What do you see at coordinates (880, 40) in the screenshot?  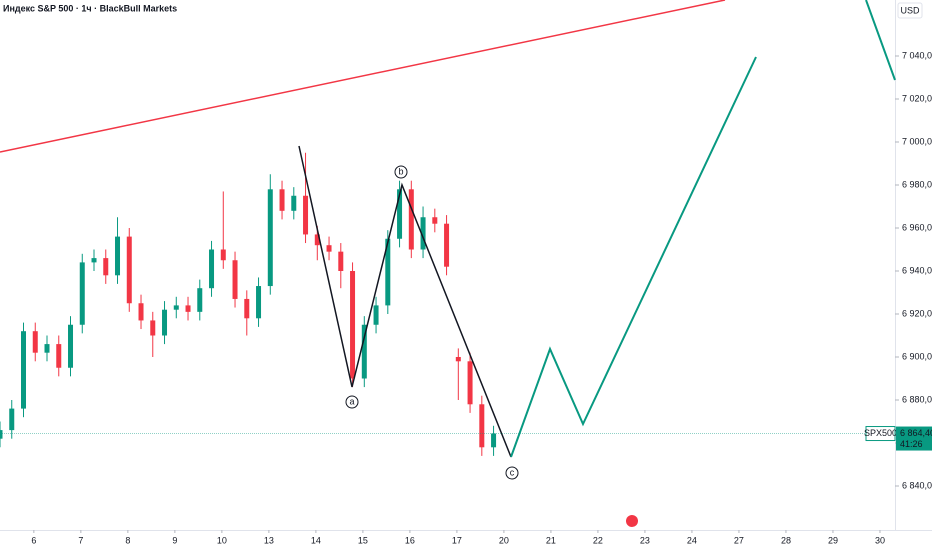 I see `projection` at bounding box center [880, 40].